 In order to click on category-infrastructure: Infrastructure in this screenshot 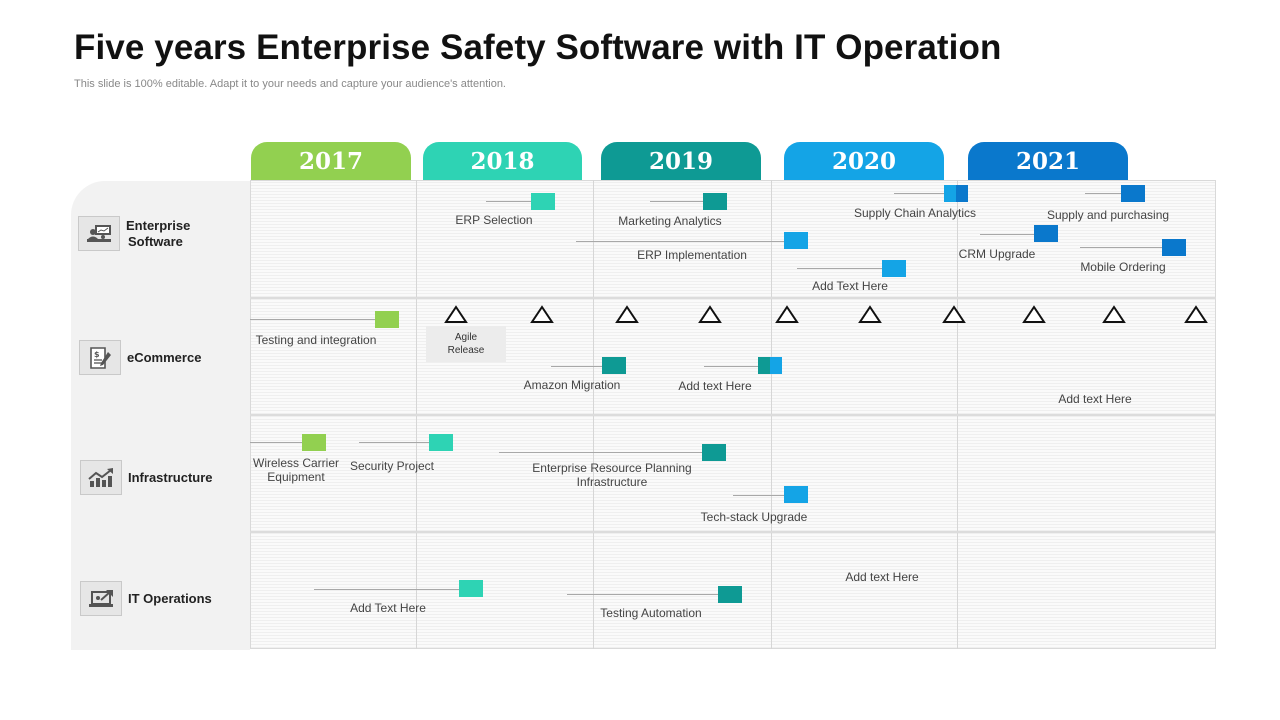, I will do `click(146, 477)`.